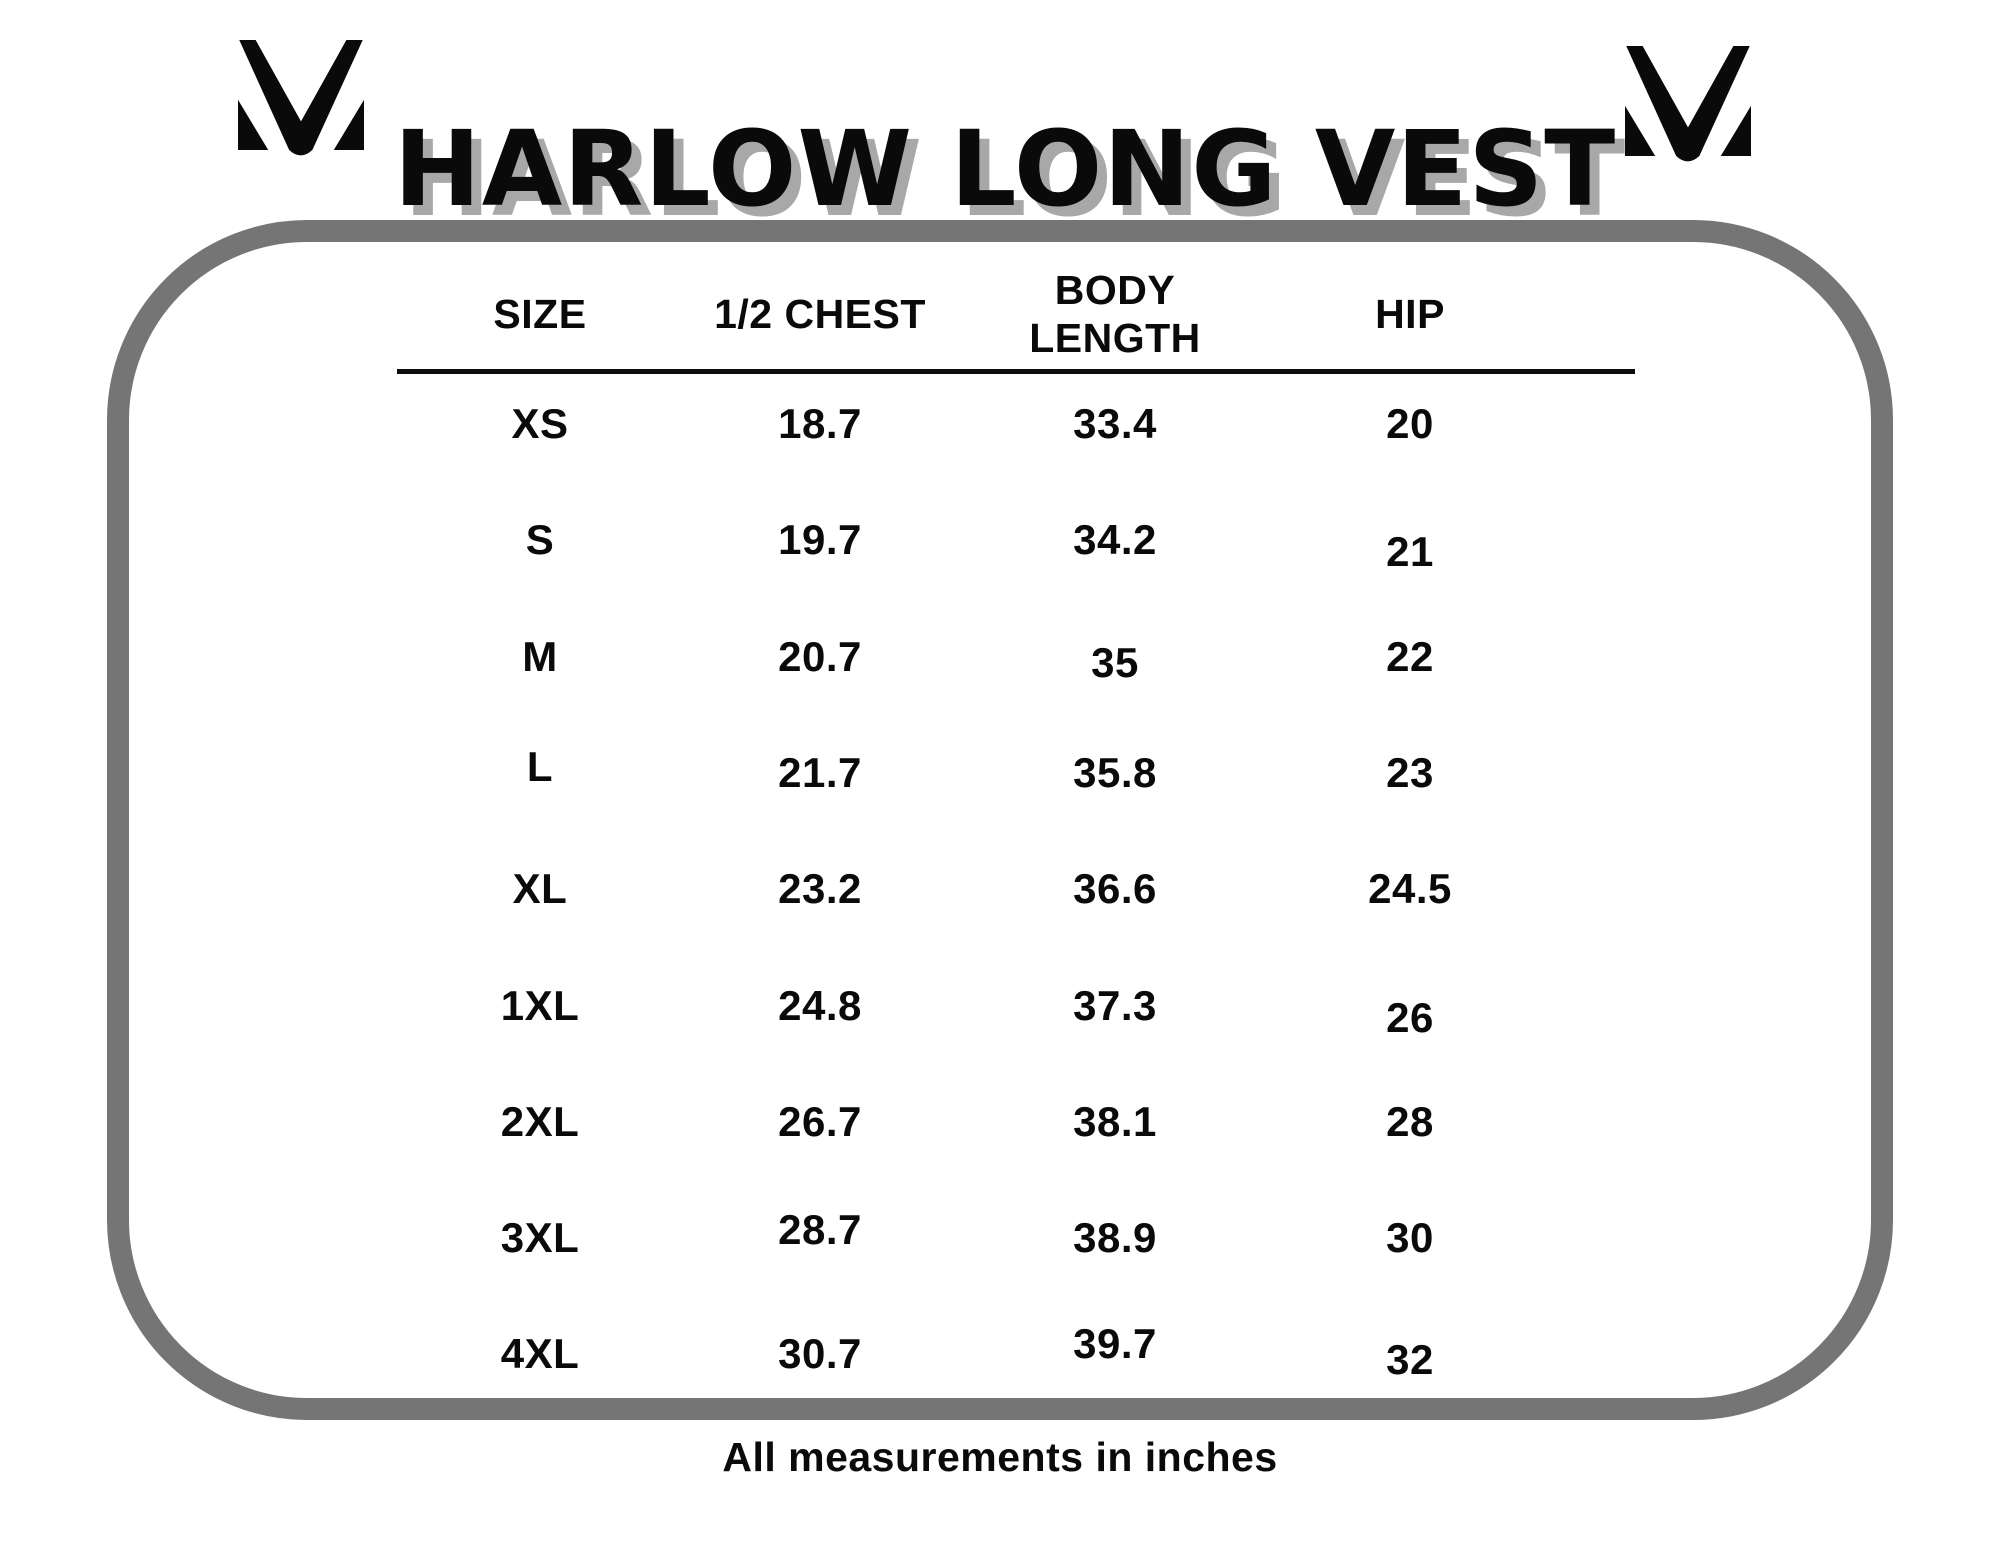 This screenshot has width=2000, height=1545. What do you see at coordinates (820, 1229) in the screenshot?
I see `half-chest-cell: 28.7` at bounding box center [820, 1229].